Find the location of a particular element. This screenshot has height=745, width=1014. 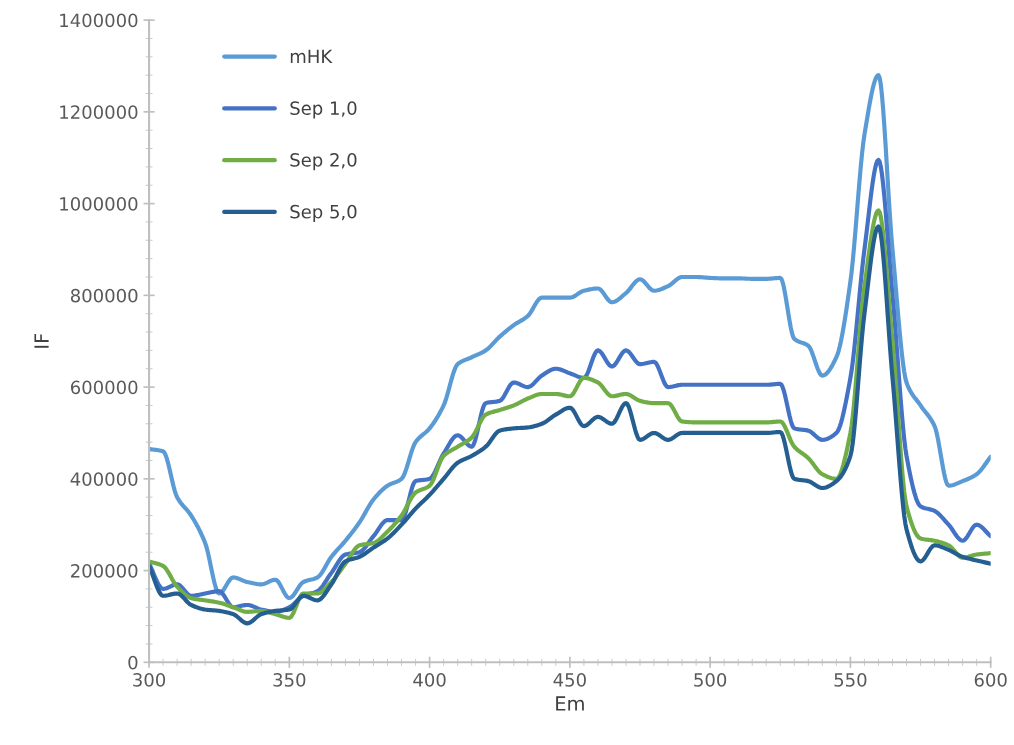

y-tick-label: 1000000 is located at coordinates (99, 204).